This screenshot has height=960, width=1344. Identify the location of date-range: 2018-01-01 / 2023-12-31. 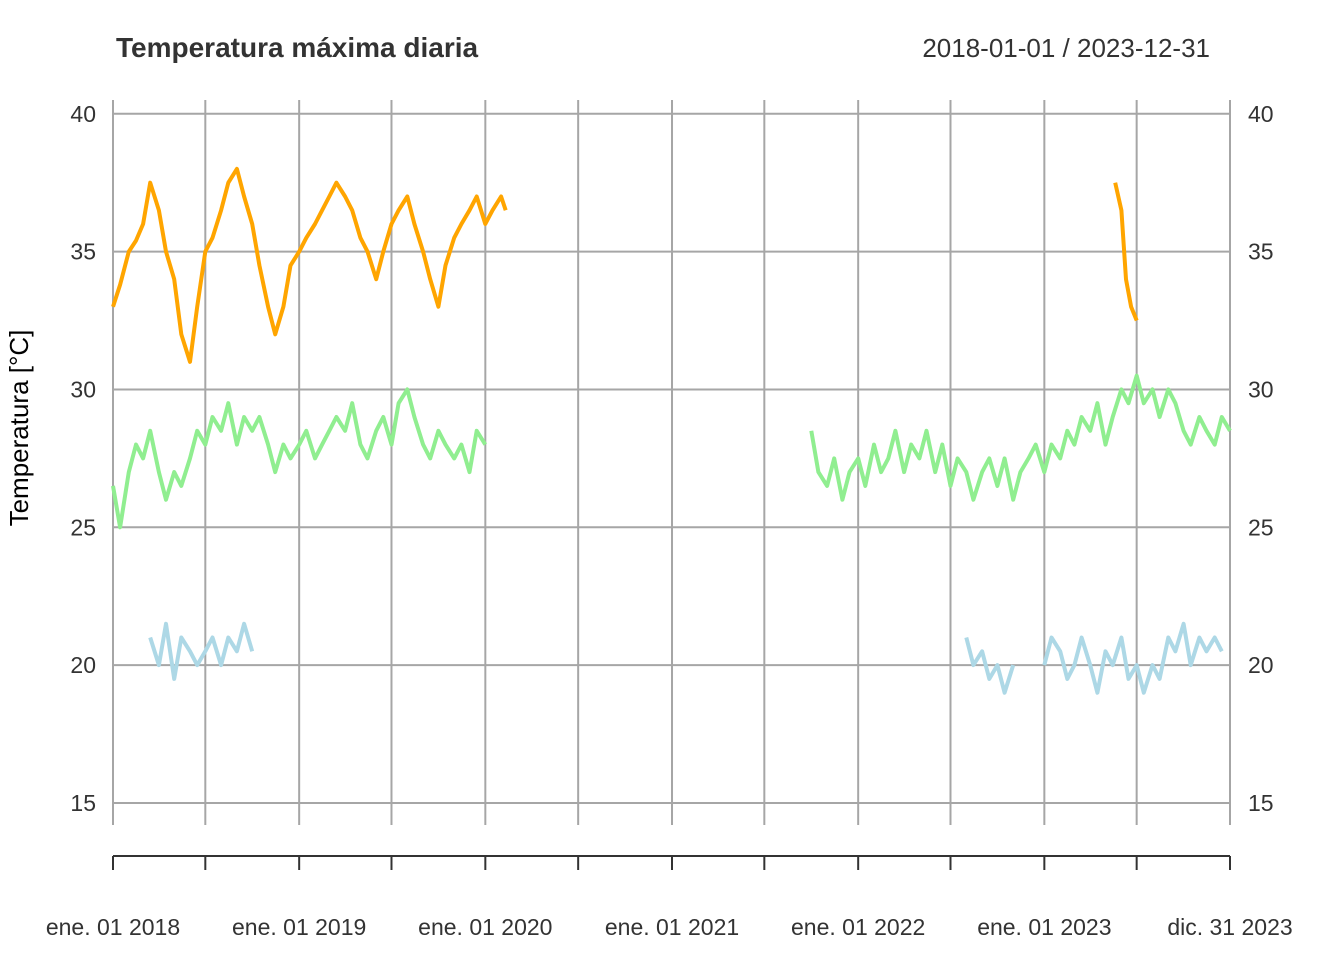
(1066, 48).